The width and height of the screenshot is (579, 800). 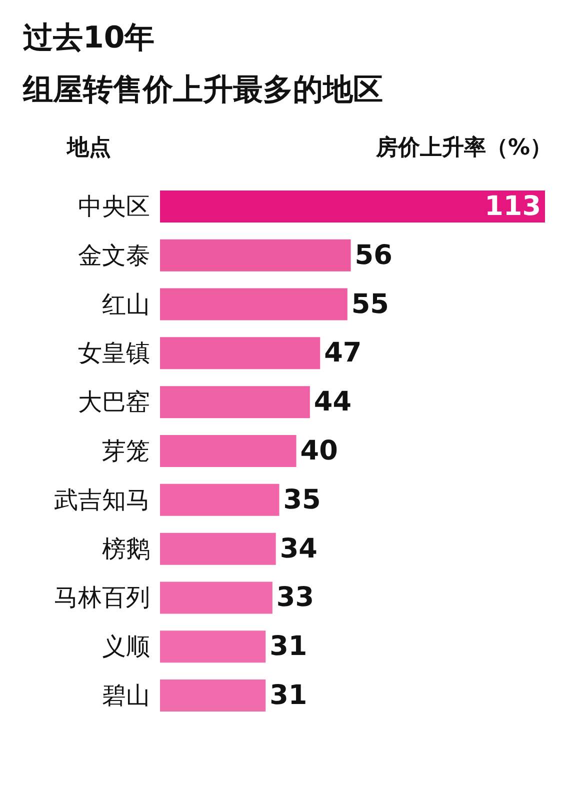 I want to click on y-axis-title: 地点, so click(x=88, y=148).